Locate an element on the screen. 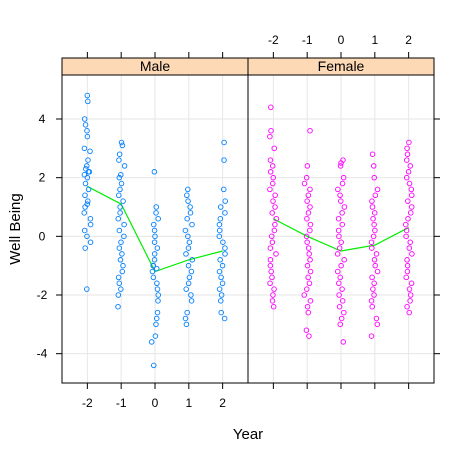  point-male--1-2 is located at coordinates (119, 154).